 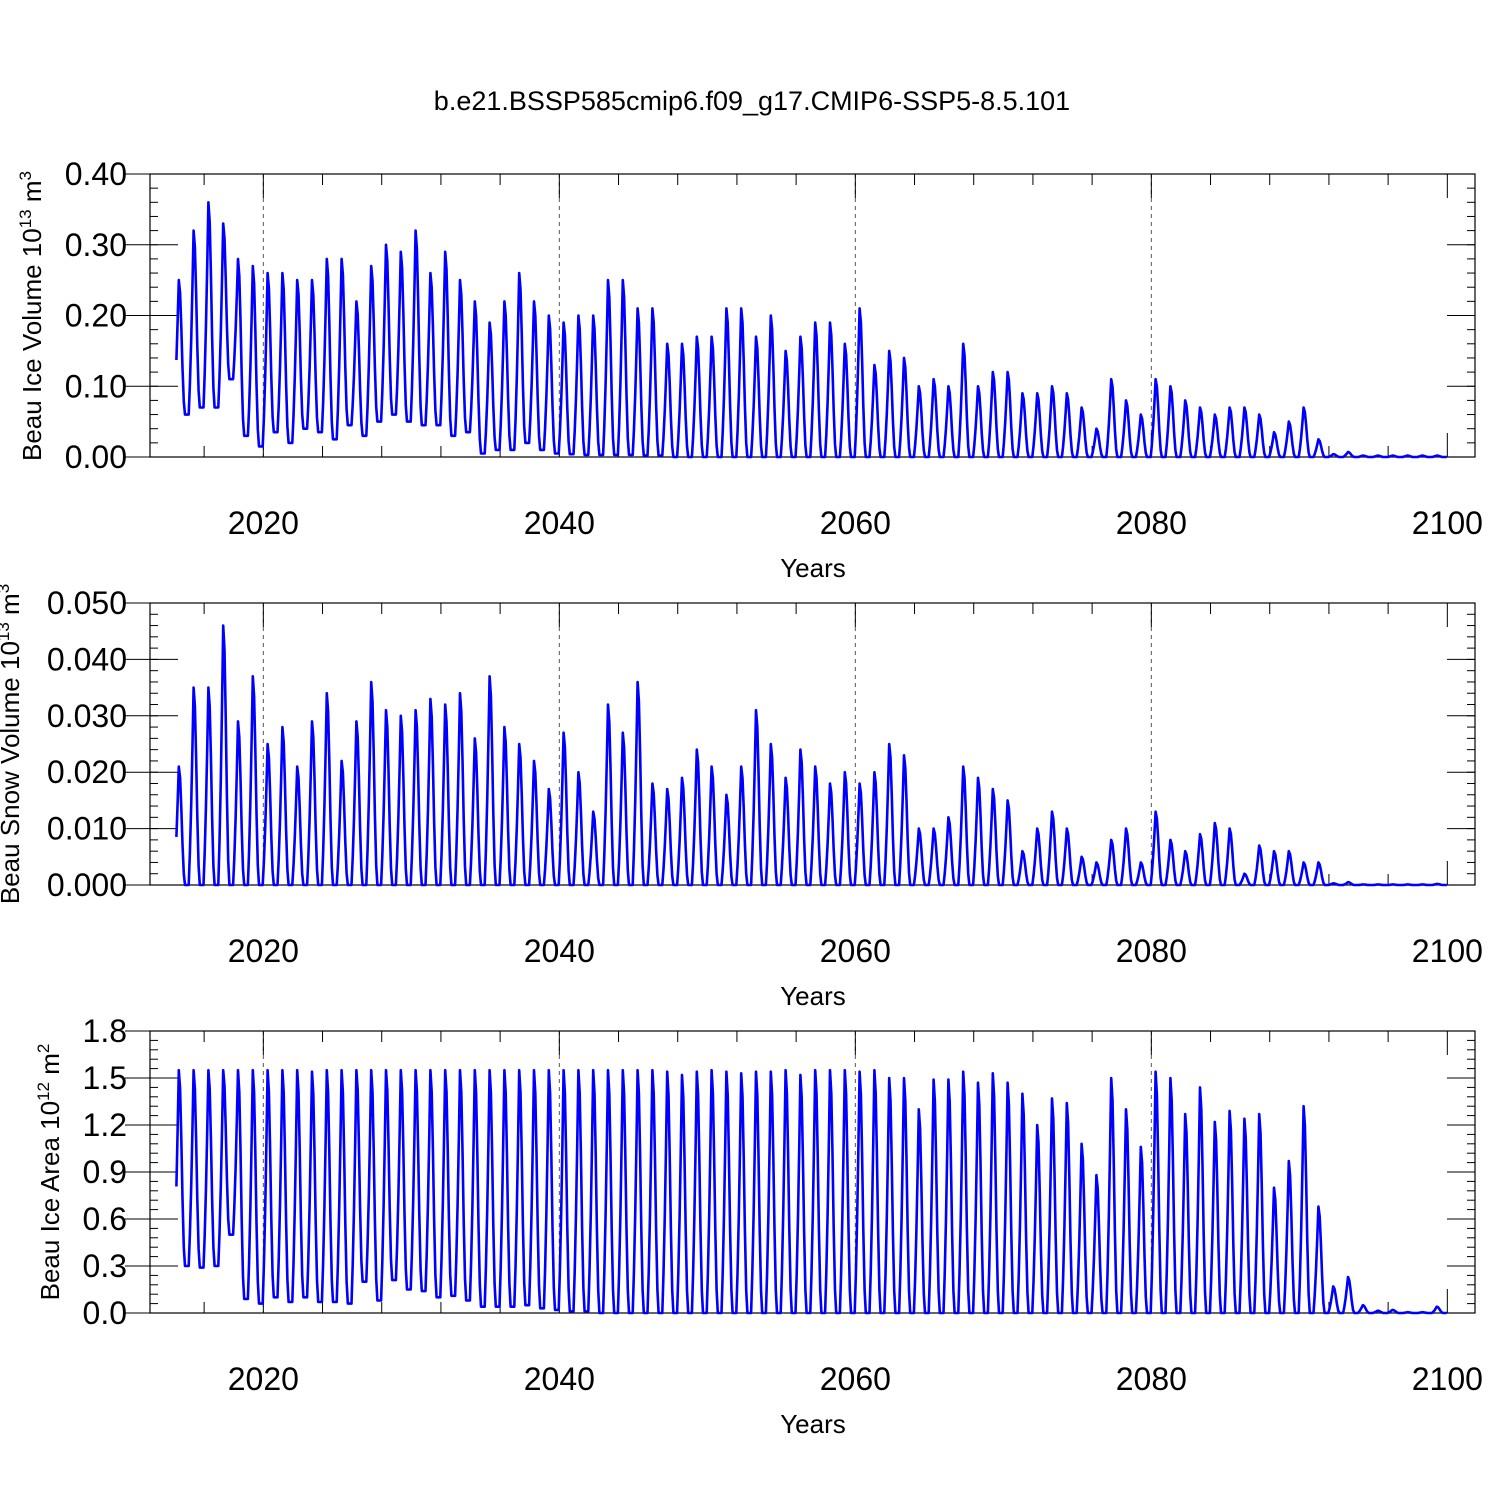 I want to click on snow-volume-y-tick-label: 0.050, so click(x=87, y=603).